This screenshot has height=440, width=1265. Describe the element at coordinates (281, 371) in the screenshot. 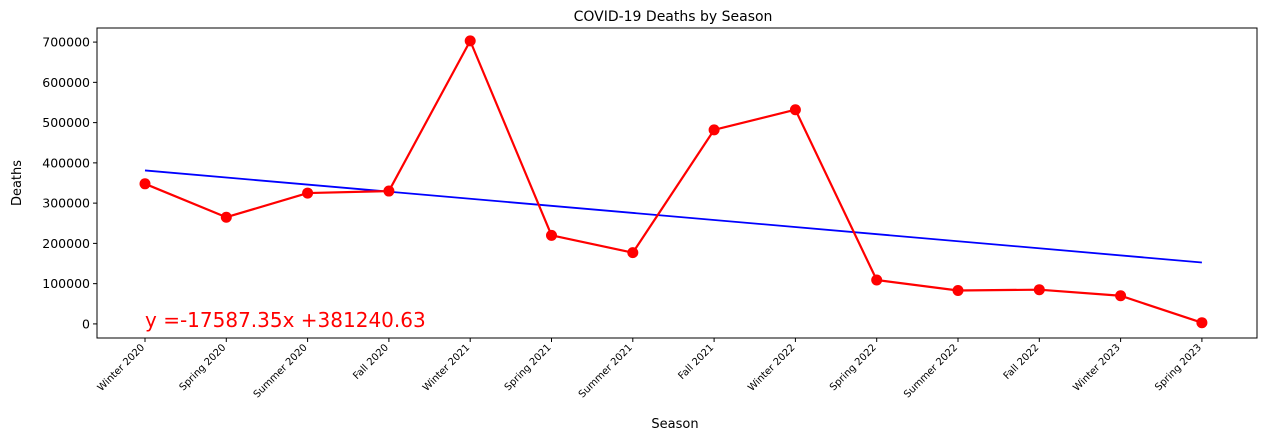

I see `x-tick-label: Summer 2020` at that location.